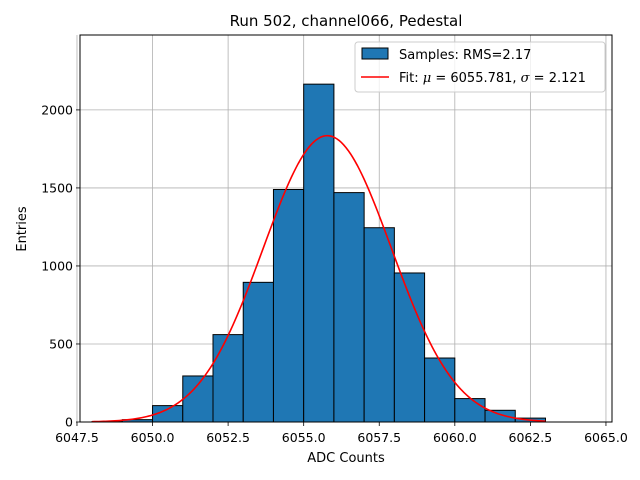 The height and width of the screenshot is (480, 640). Describe the element at coordinates (375, 53) in the screenshot. I see `legend-samples-swatch` at that location.